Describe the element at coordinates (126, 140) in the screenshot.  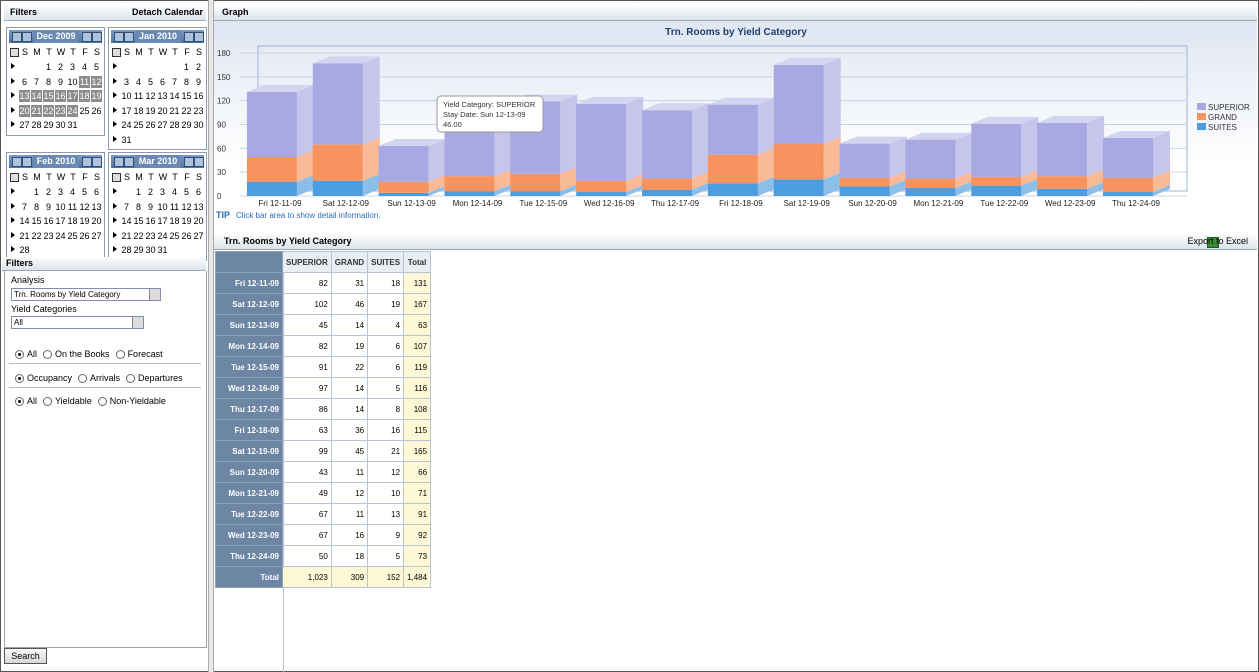
I see `day: 31` at that location.